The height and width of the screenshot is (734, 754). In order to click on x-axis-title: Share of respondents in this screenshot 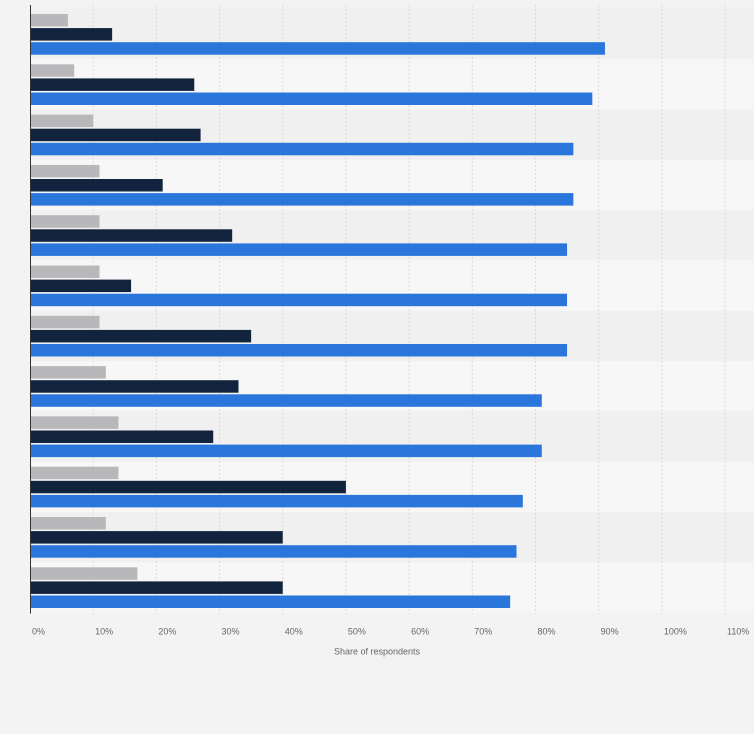, I will do `click(377, 652)`.